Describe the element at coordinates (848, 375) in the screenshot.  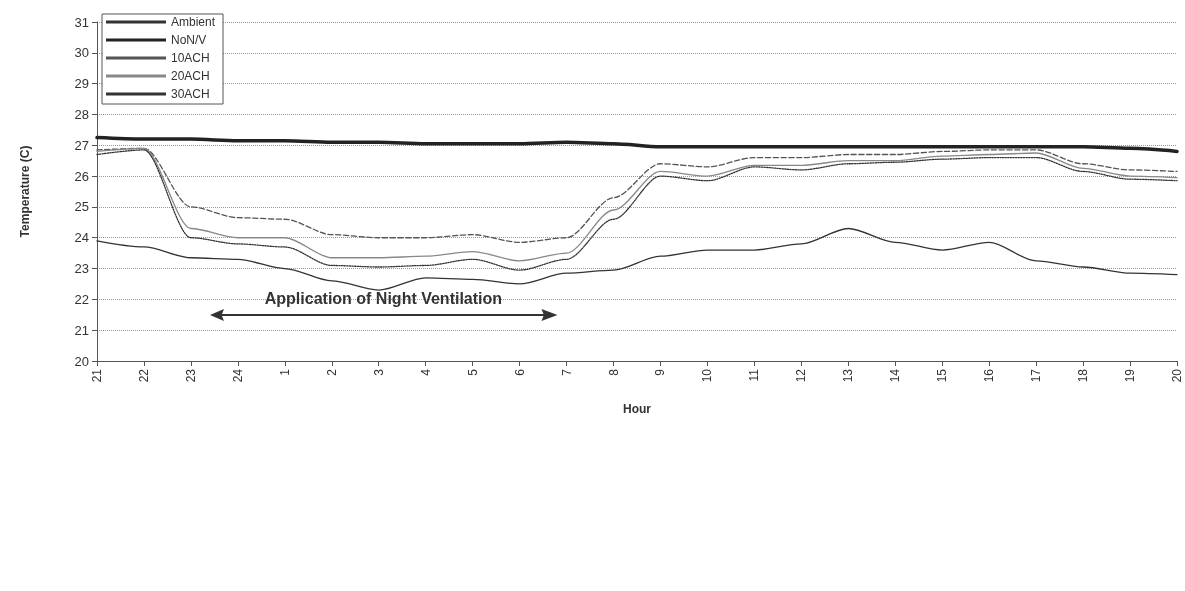
I see `x-tick-label: 13` at that location.